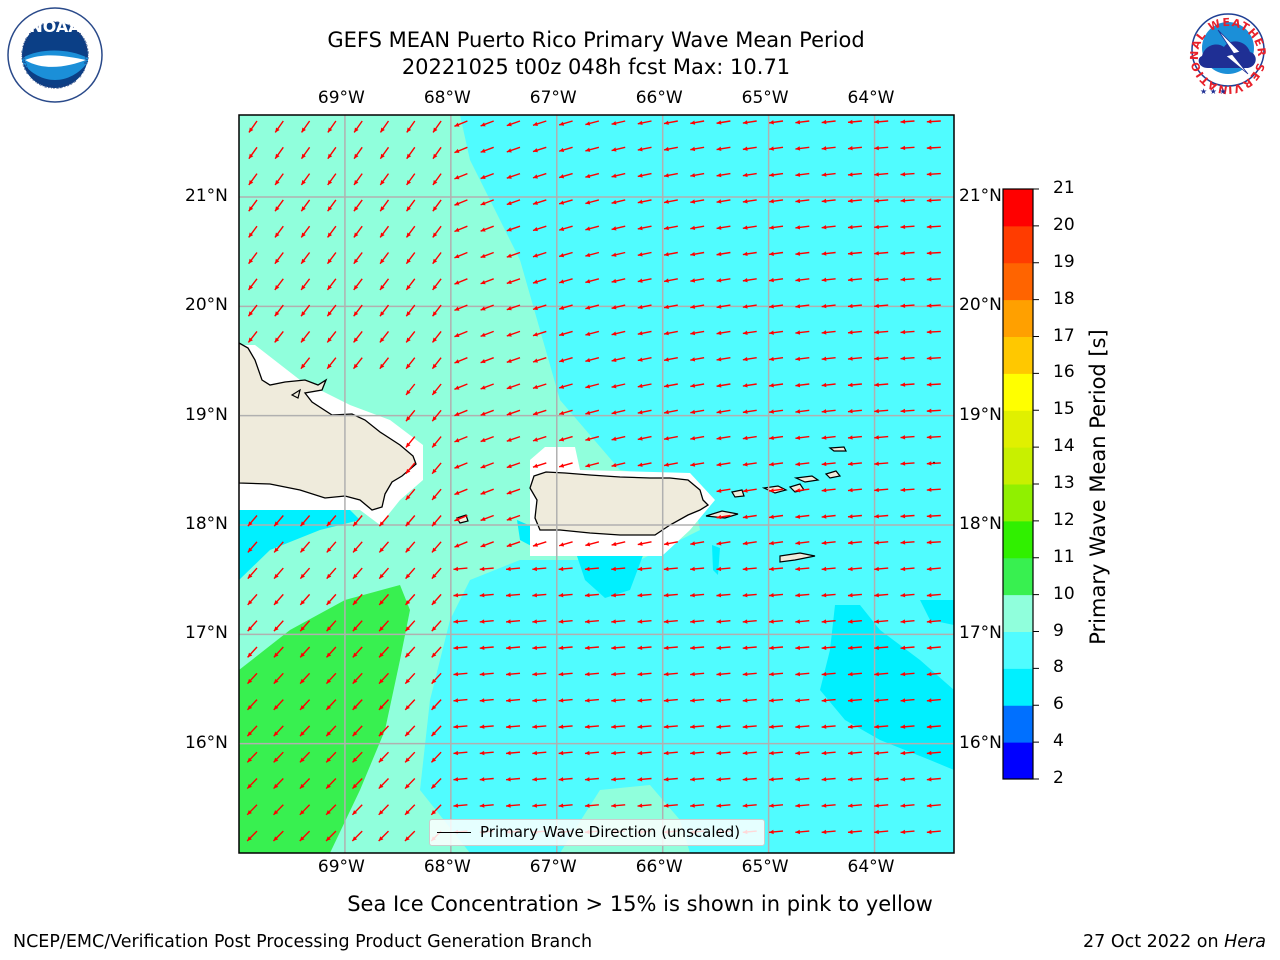  What do you see at coordinates (553, 867) in the screenshot?
I see `lon-tick-label-bottom: 67°W` at bounding box center [553, 867].